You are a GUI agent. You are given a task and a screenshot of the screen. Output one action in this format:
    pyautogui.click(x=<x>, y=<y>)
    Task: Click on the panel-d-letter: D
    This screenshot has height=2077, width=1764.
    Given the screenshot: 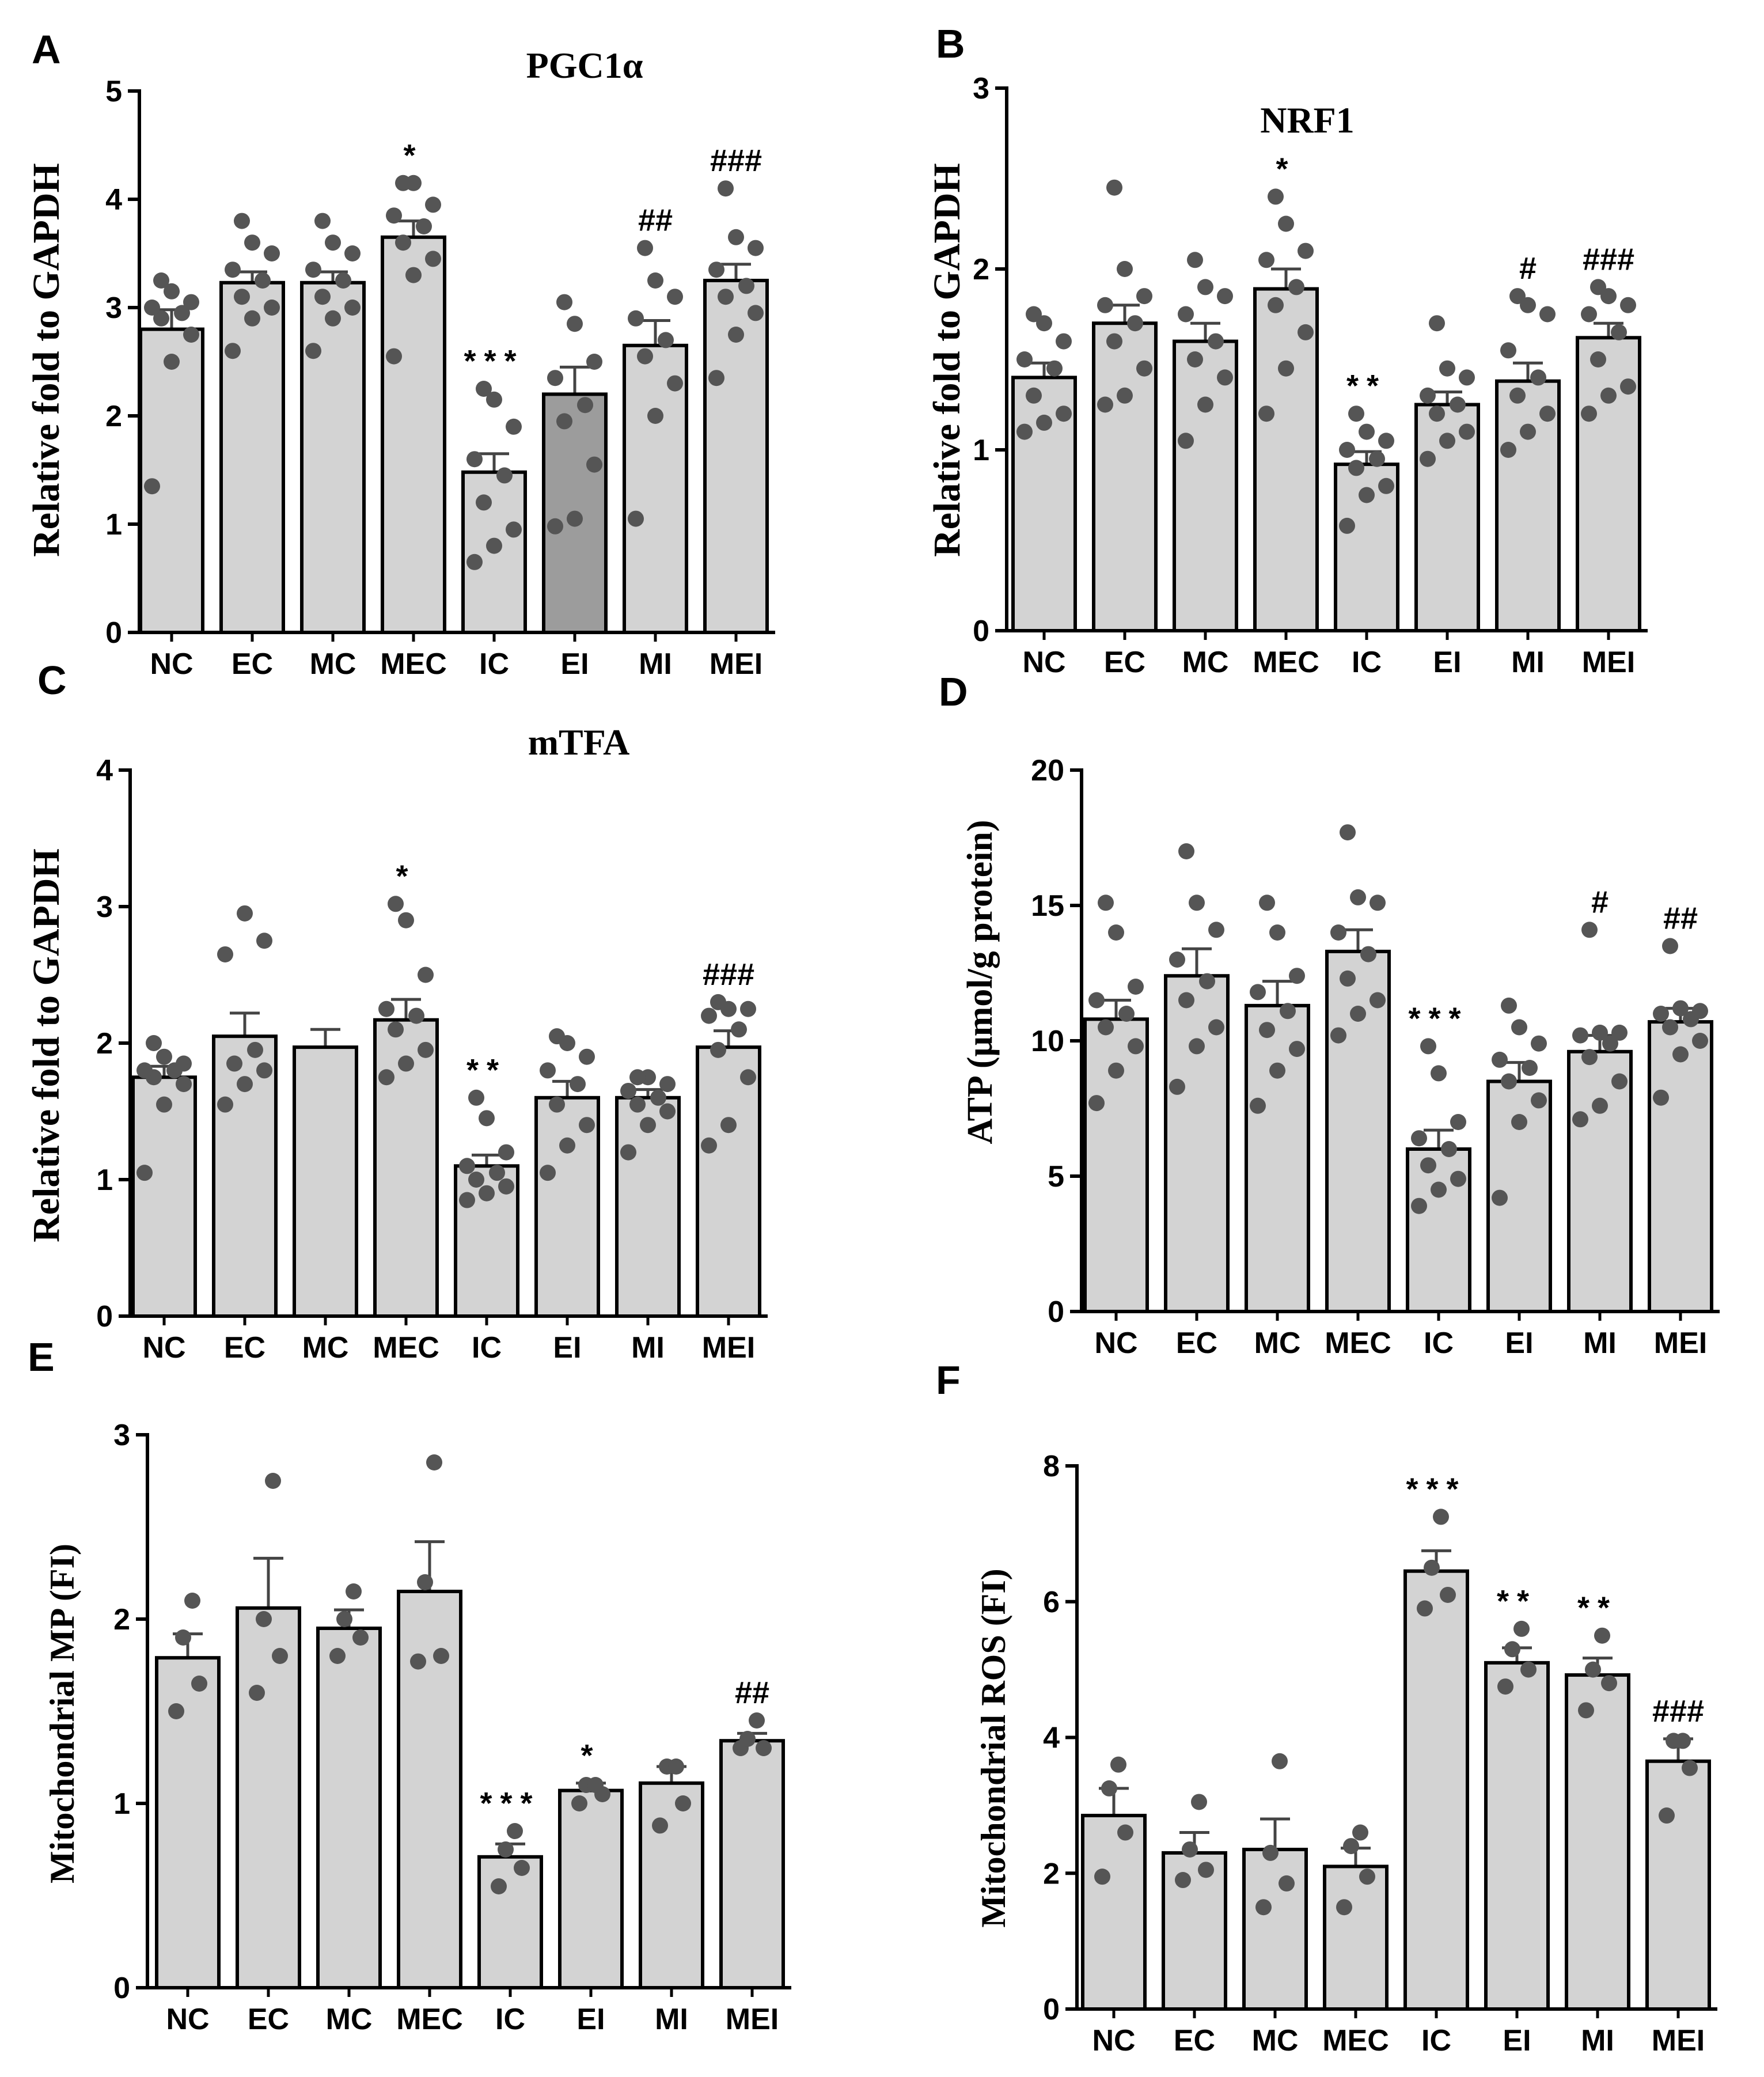 What is the action you would take?
    pyautogui.click(x=954, y=691)
    